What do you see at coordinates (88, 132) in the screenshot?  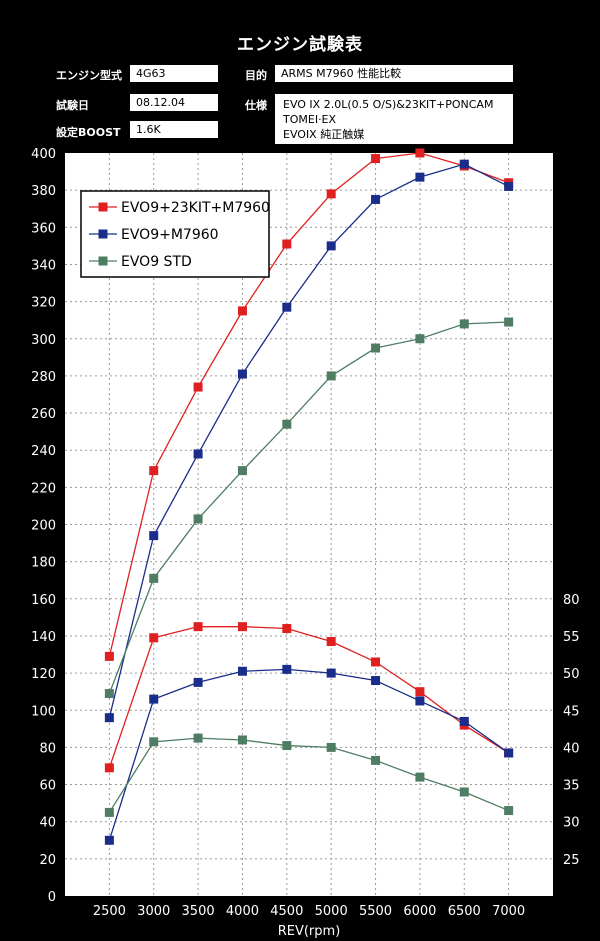 I see `boost-label: 設定BOOST` at bounding box center [88, 132].